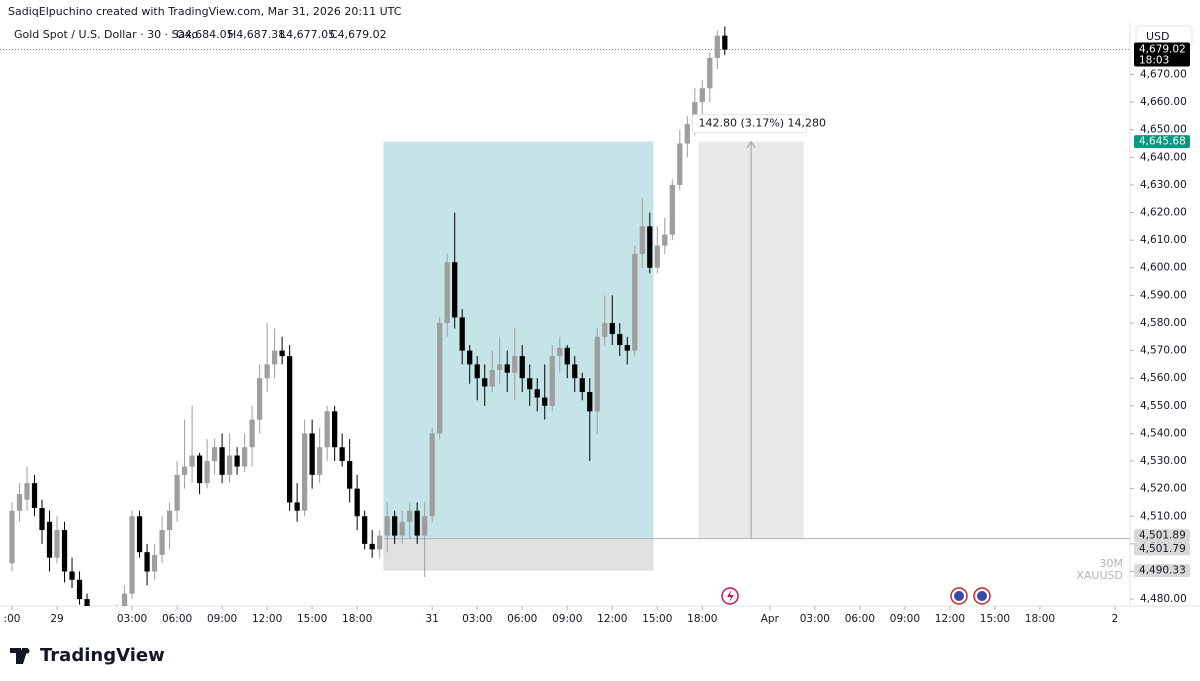 The height and width of the screenshot is (681, 1200). Describe the element at coordinates (1162, 549) in the screenshot. I see `price-label: 4,501.79` at that location.